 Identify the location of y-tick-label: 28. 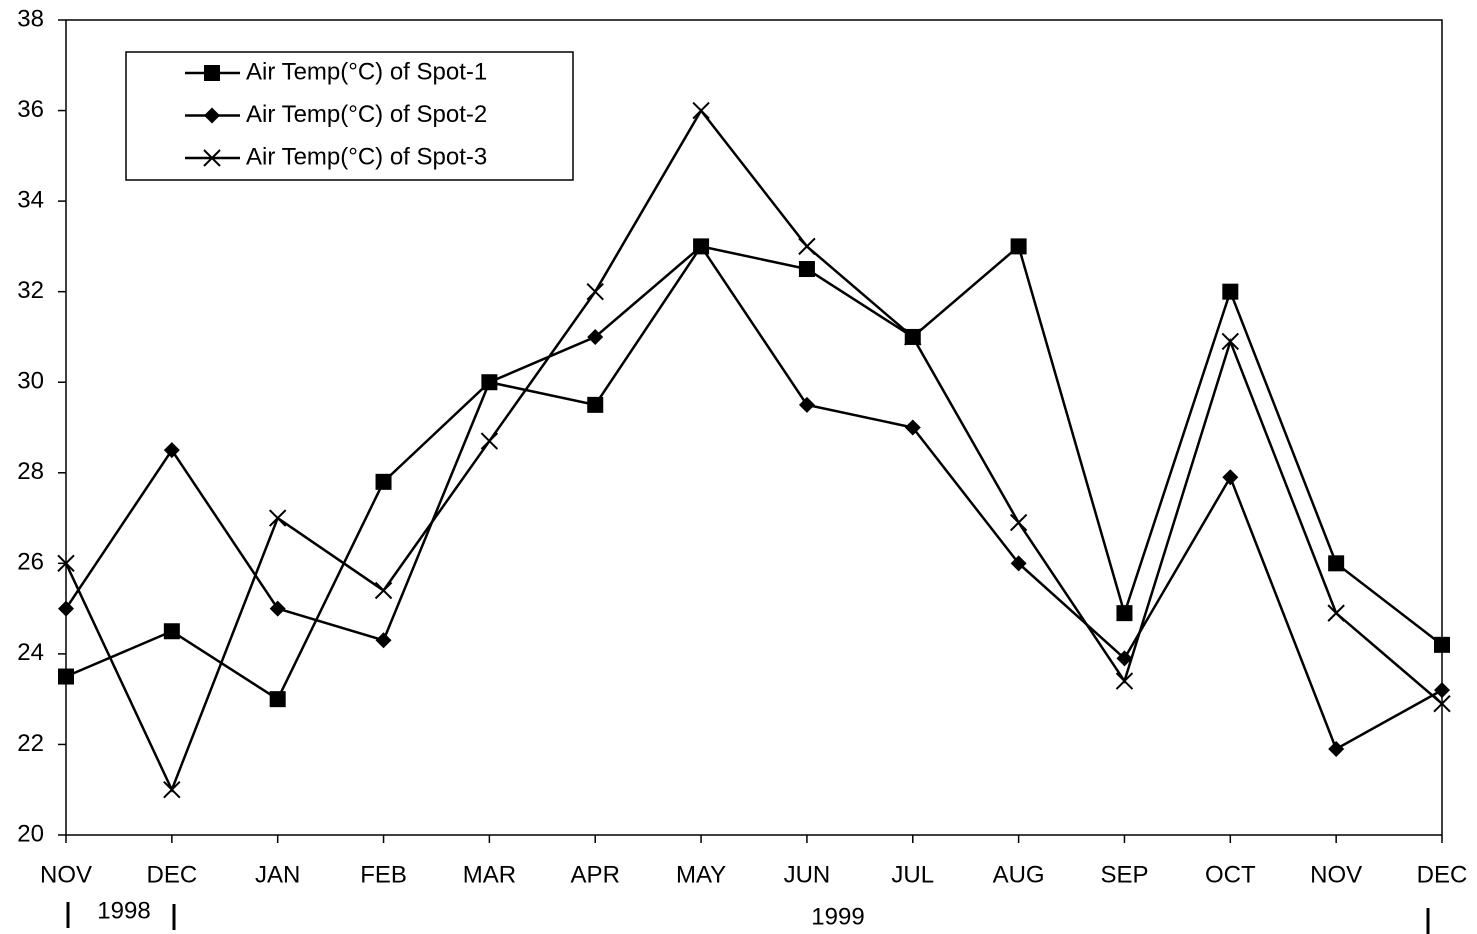
(30, 471).